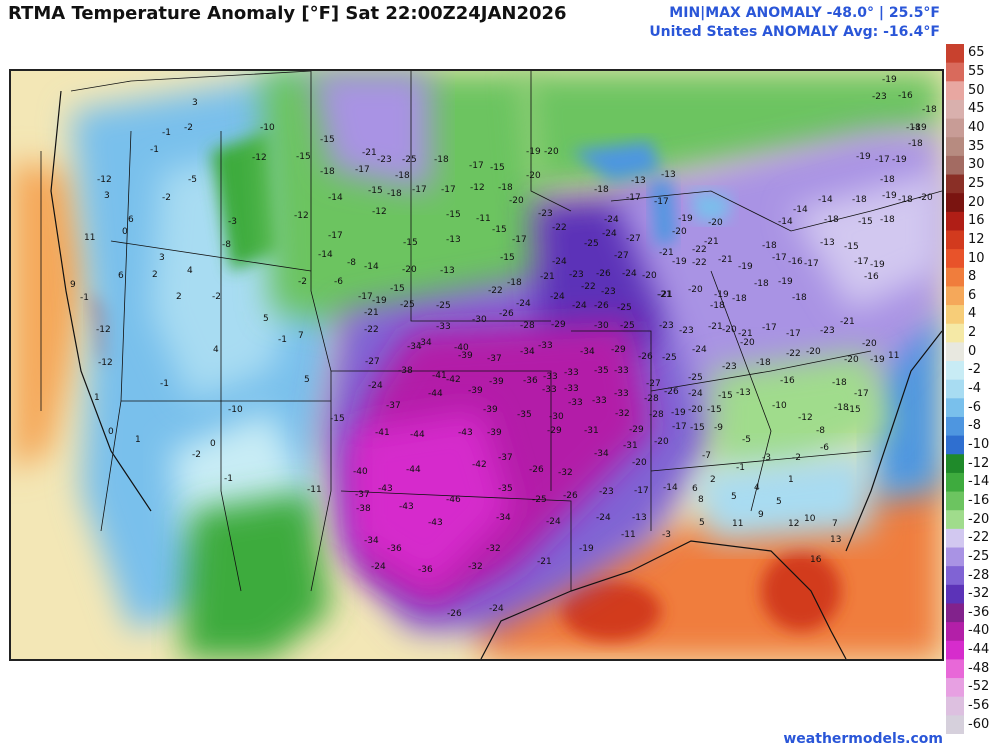  What do you see at coordinates (235, 410) in the screenshot?
I see `anomaly-value-label: -10` at bounding box center [235, 410].